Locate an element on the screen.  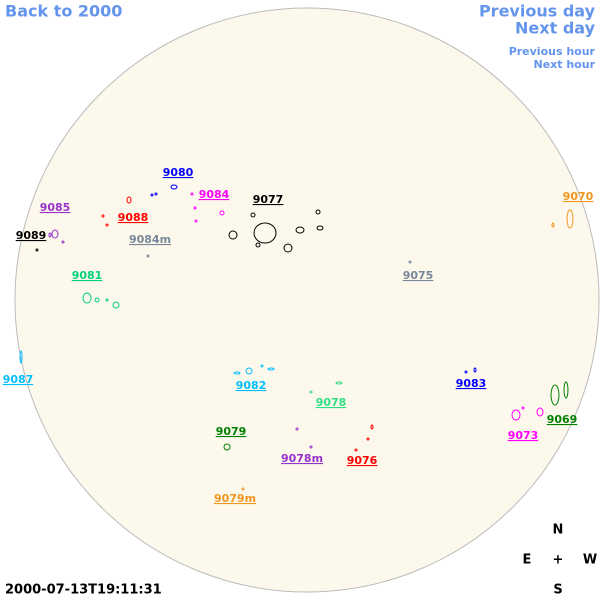
region-label: 9084 is located at coordinates (214, 194).